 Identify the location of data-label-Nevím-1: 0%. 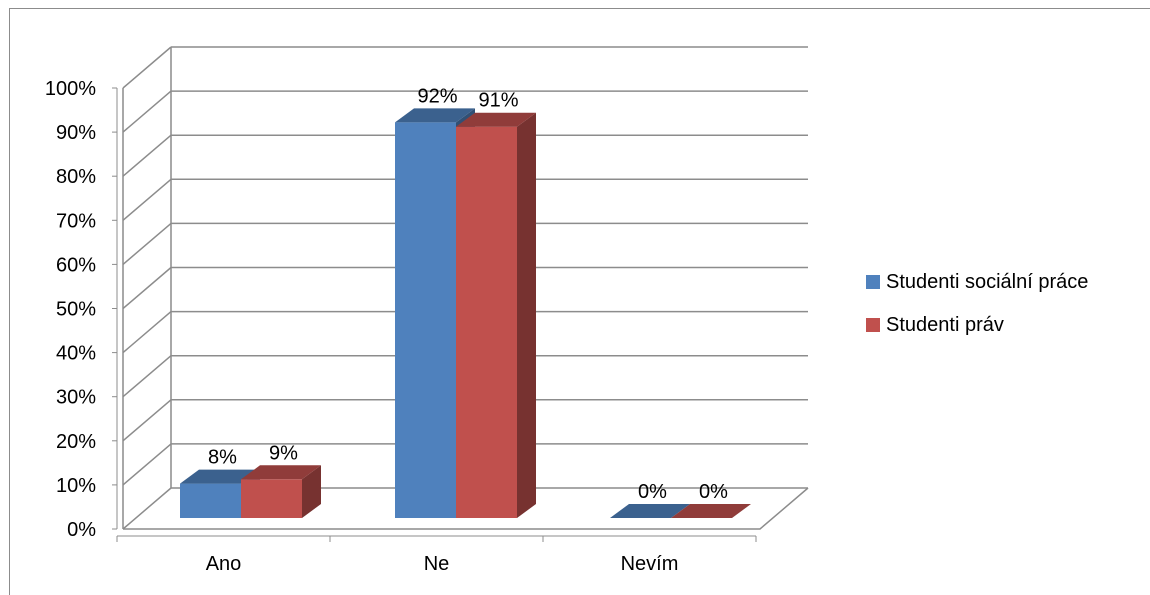
(652, 492).